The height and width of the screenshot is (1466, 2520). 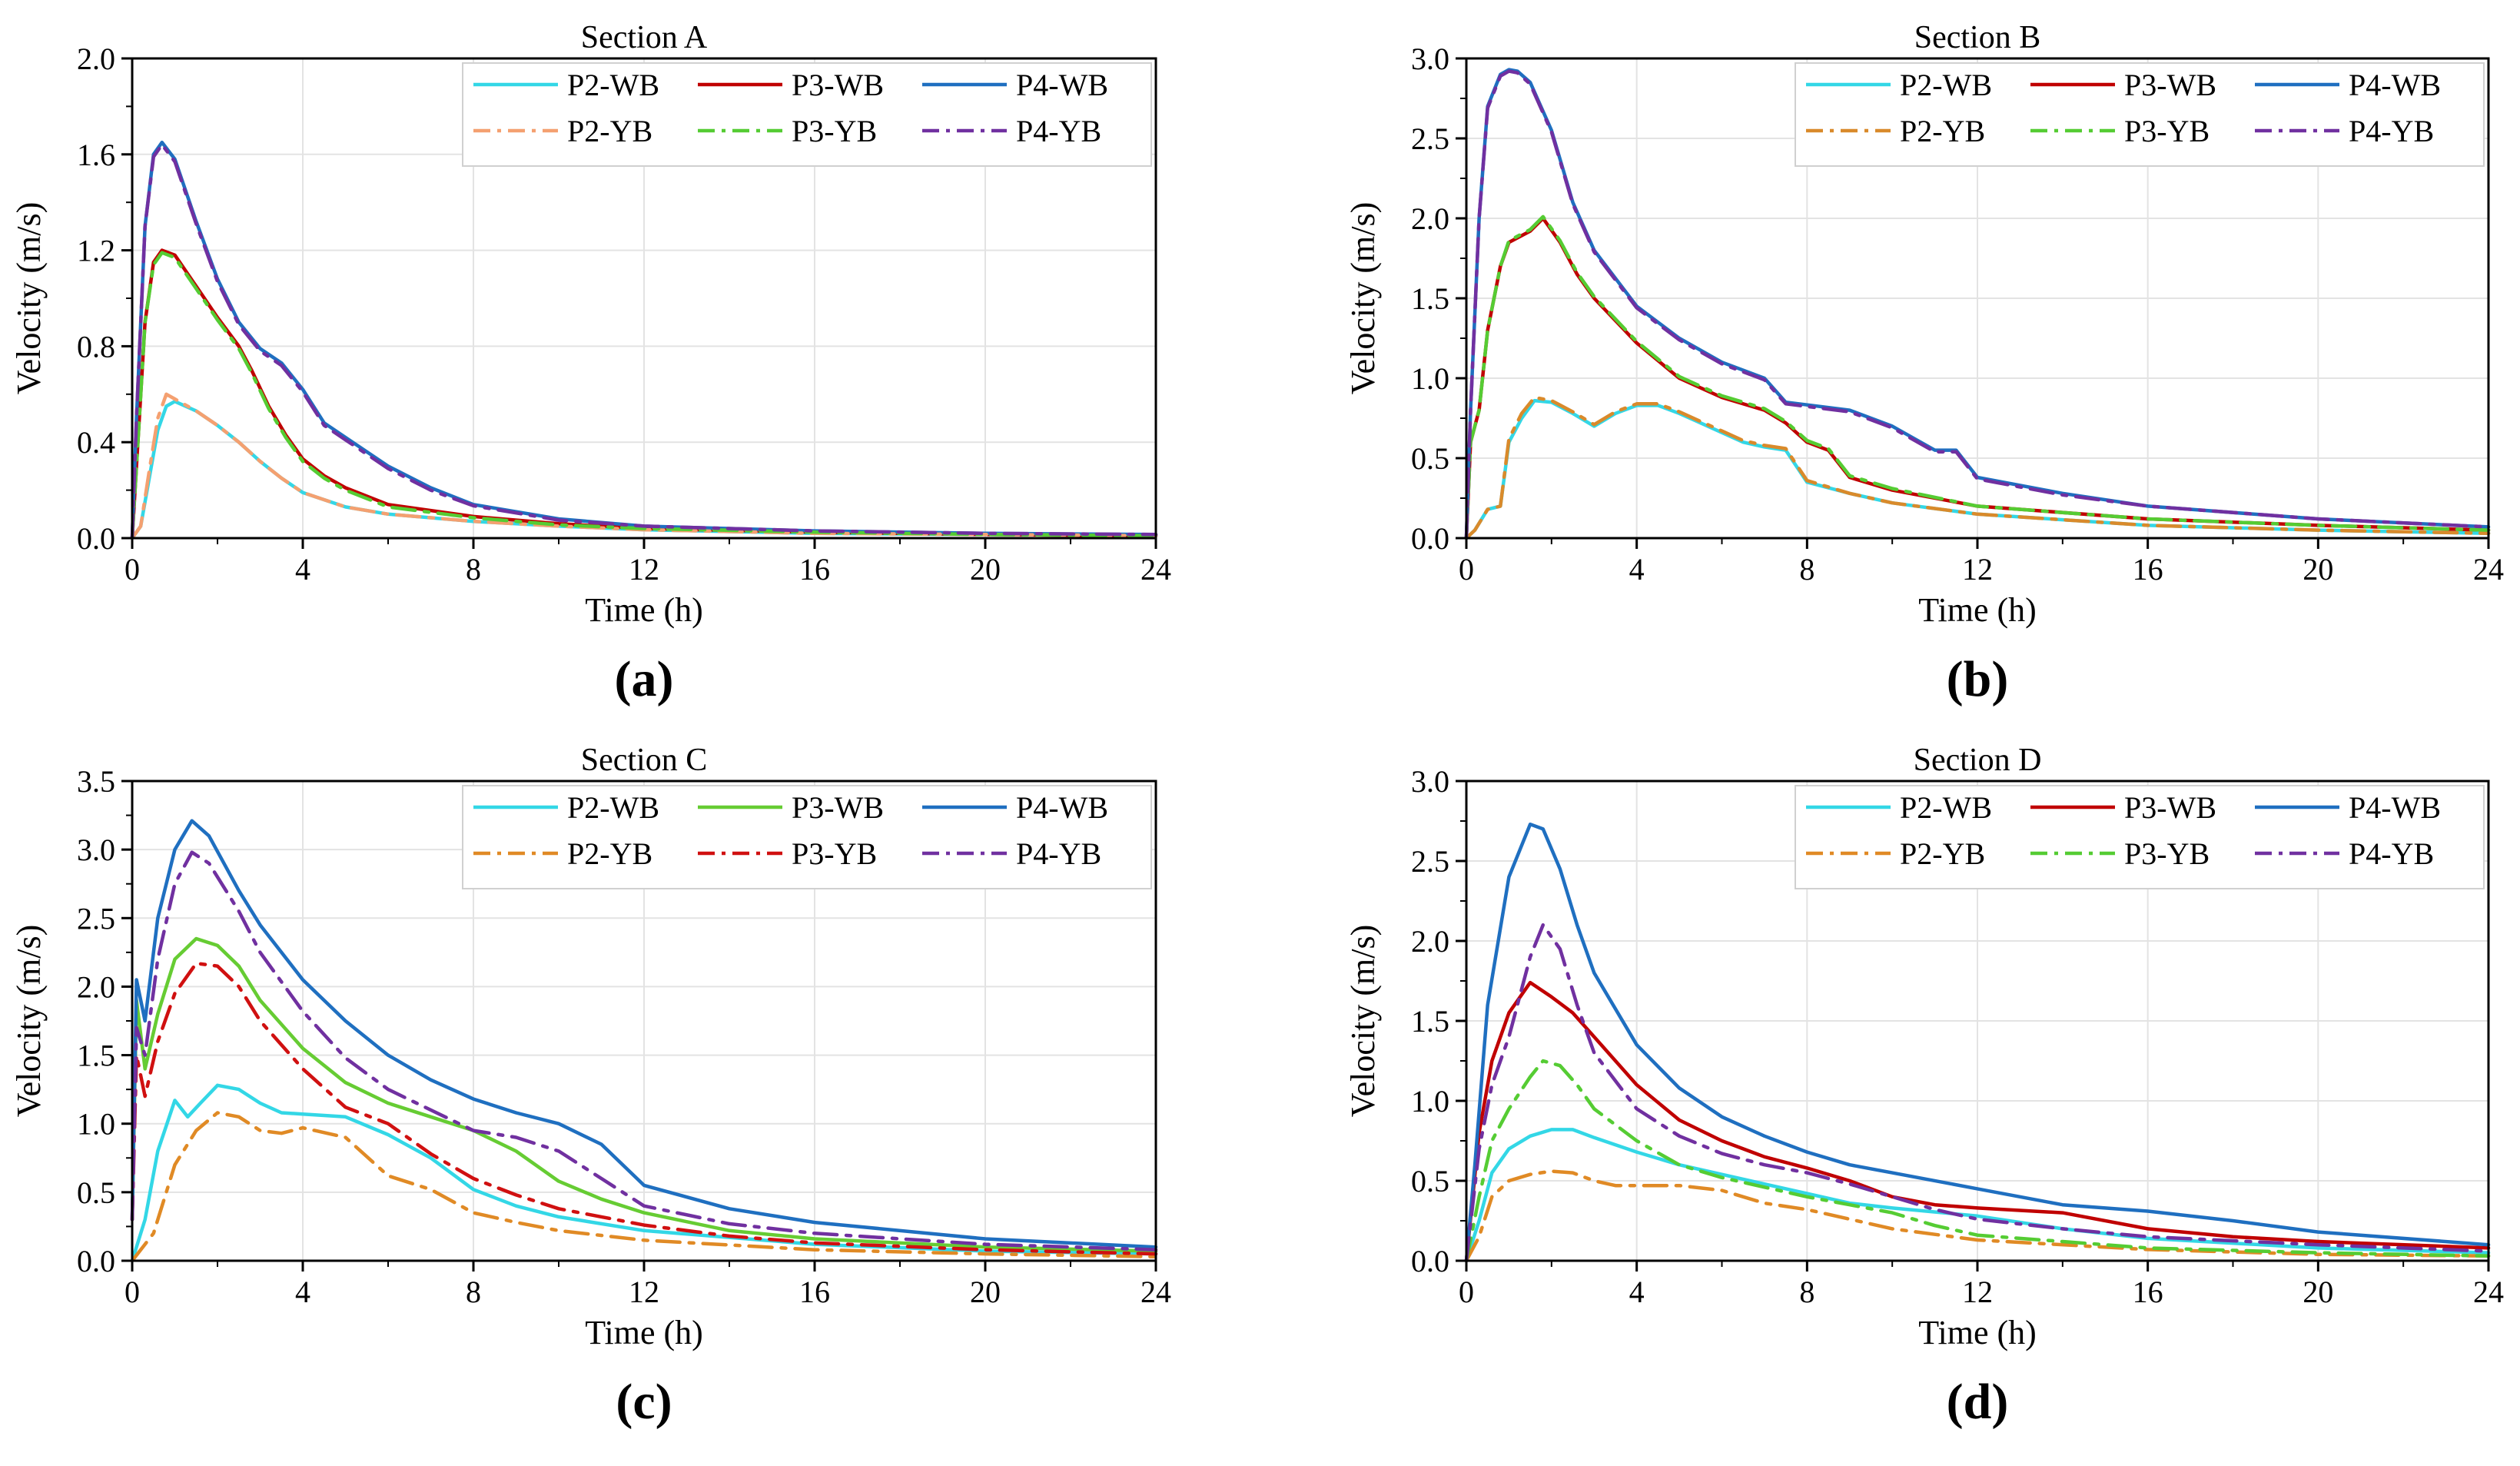 I want to click on panel-label: (d), so click(x=1978, y=1402).